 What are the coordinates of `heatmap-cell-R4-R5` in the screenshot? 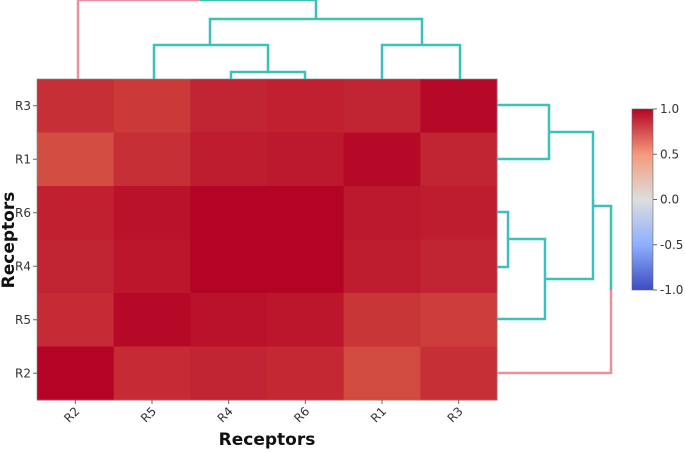 It's located at (152, 266).